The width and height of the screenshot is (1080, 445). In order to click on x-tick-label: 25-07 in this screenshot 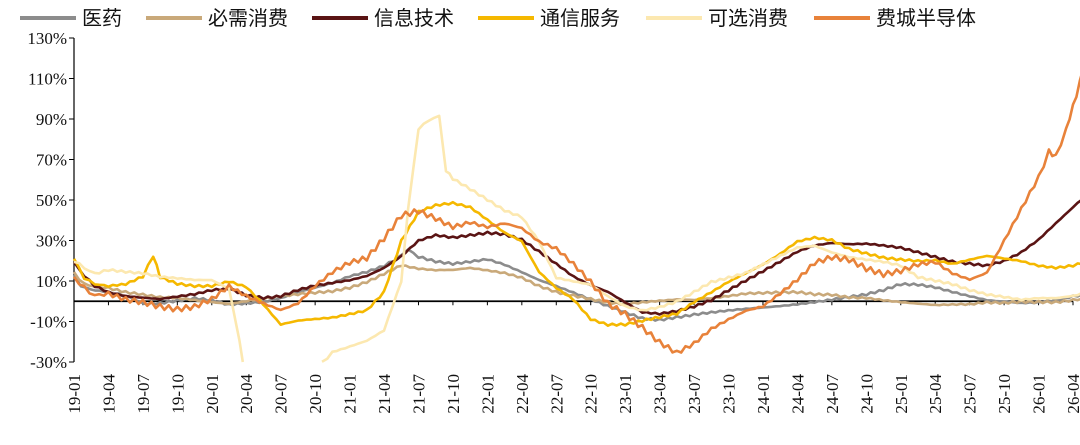, I will do `click(970, 394)`.